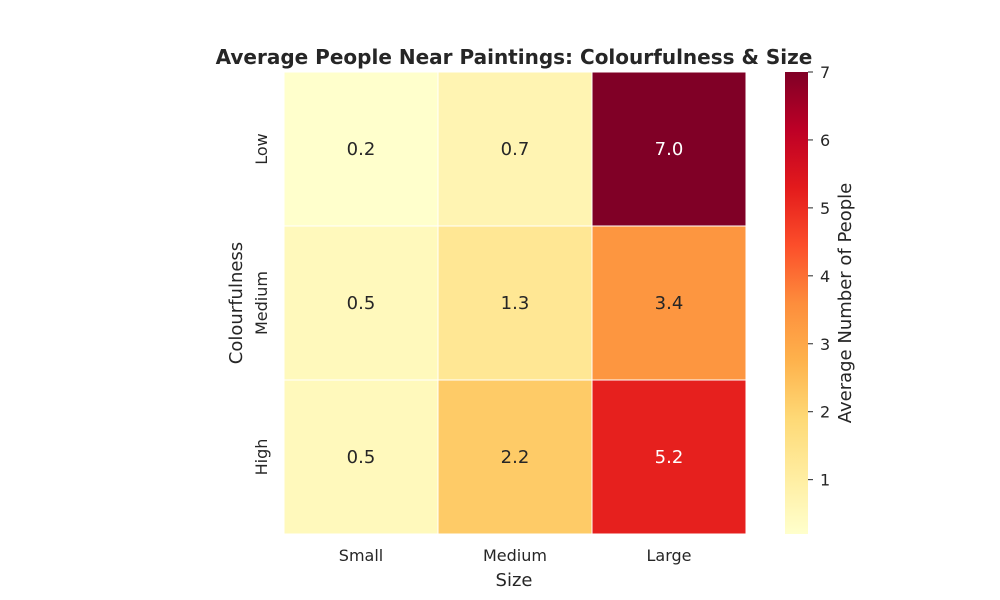 This screenshot has height=600, width=1000. Describe the element at coordinates (825, 276) in the screenshot. I see `colorbar-tick-label: 4` at that location.